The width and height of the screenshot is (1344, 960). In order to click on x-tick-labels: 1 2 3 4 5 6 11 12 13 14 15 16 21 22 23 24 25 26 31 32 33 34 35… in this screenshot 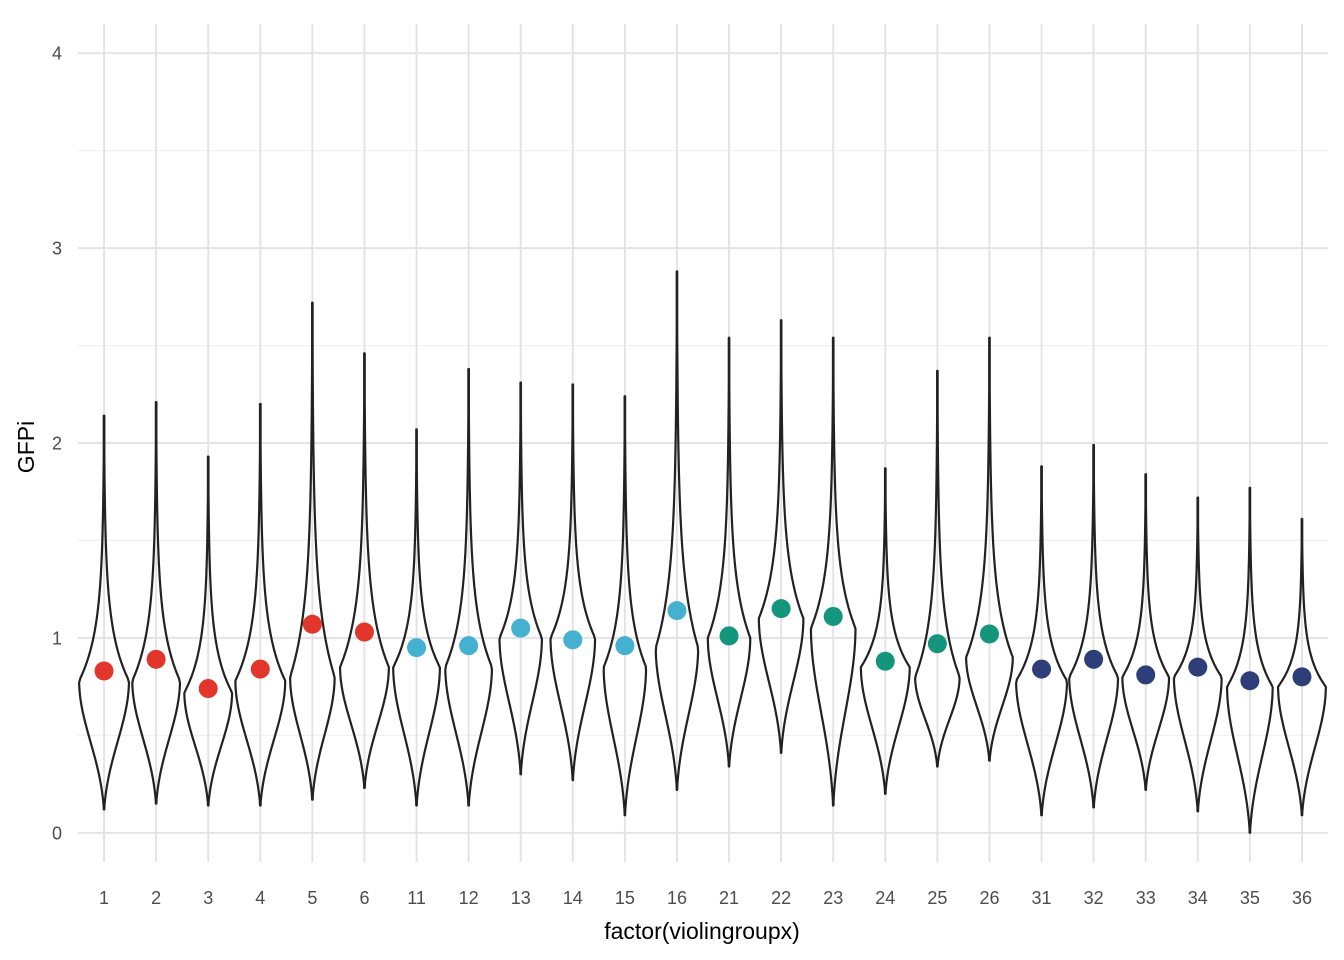, I will do `click(705, 898)`.